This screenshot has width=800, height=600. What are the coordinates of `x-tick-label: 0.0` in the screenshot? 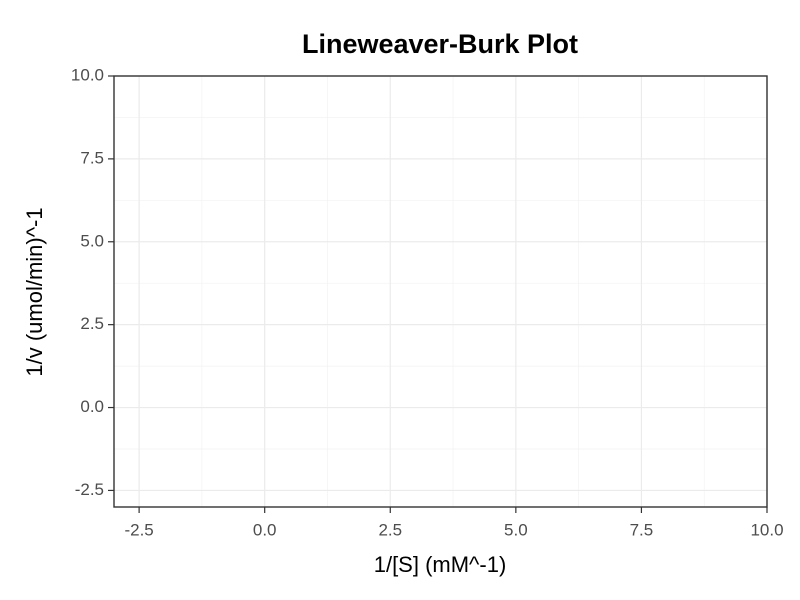 It's located at (265, 529).